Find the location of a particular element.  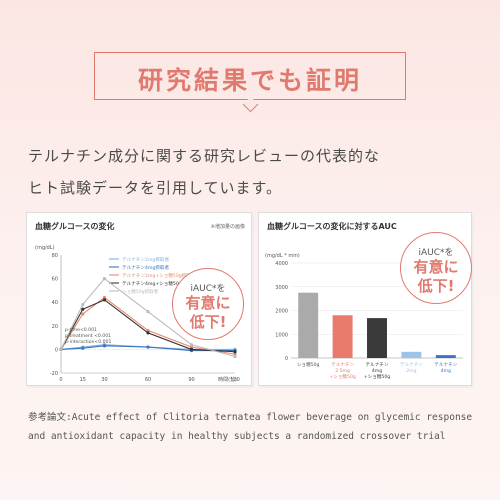

y-tick-label: 1000 is located at coordinates (281, 335).